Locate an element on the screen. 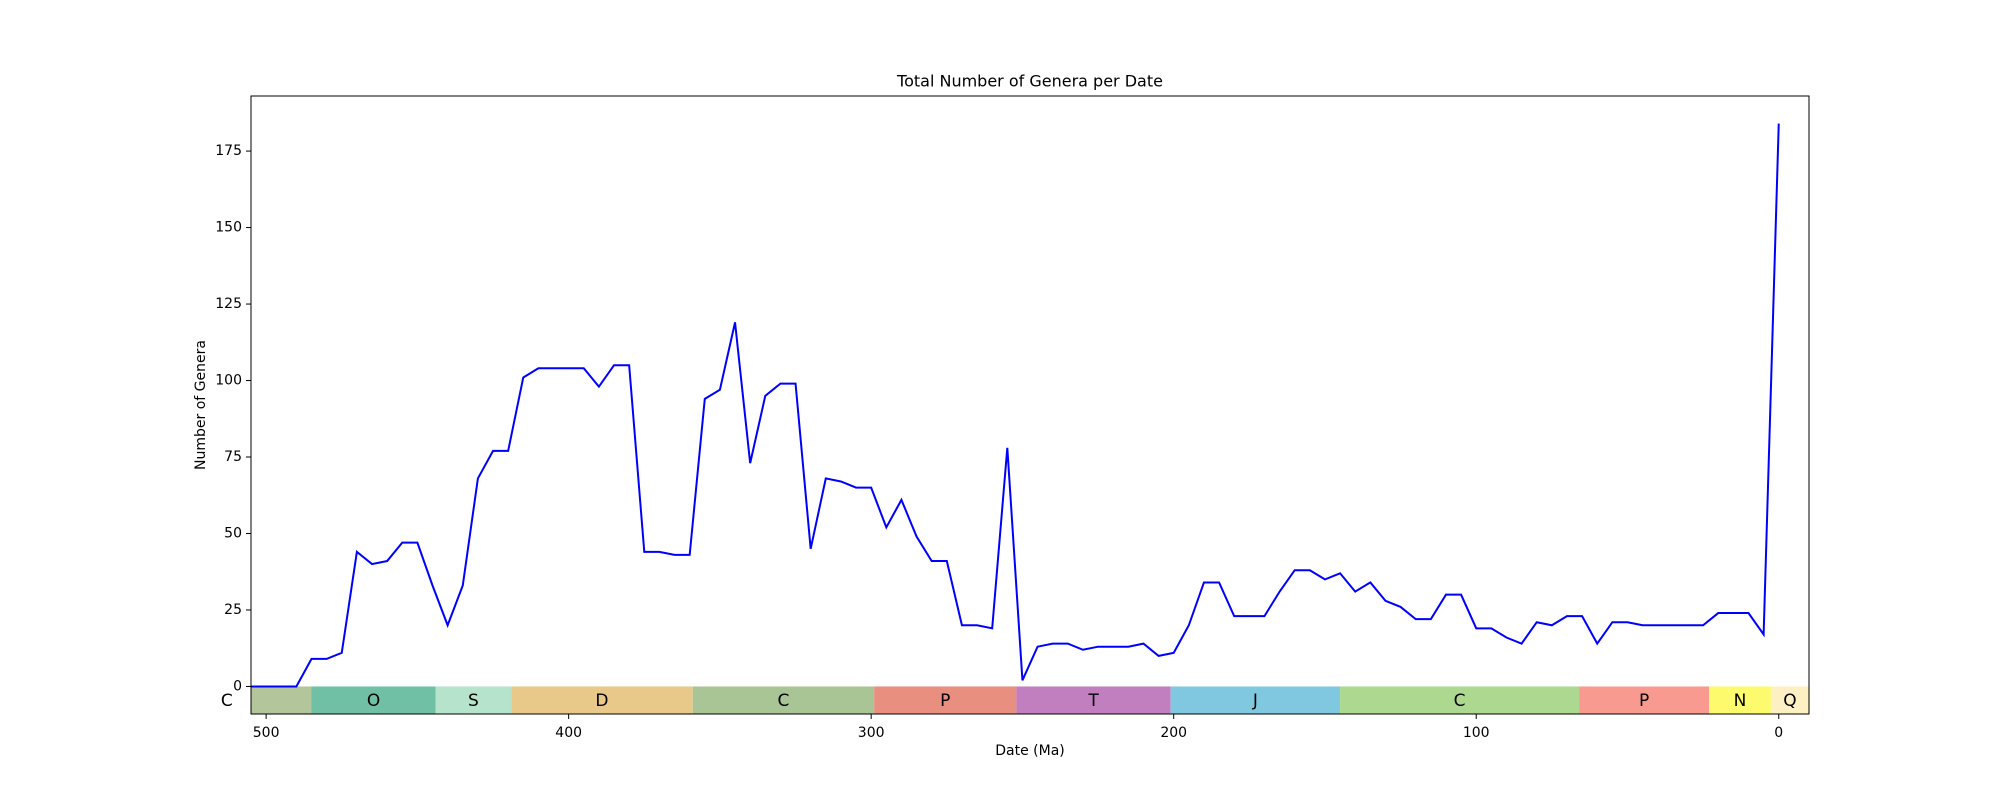  y-tick-label: 150 is located at coordinates (228, 228).